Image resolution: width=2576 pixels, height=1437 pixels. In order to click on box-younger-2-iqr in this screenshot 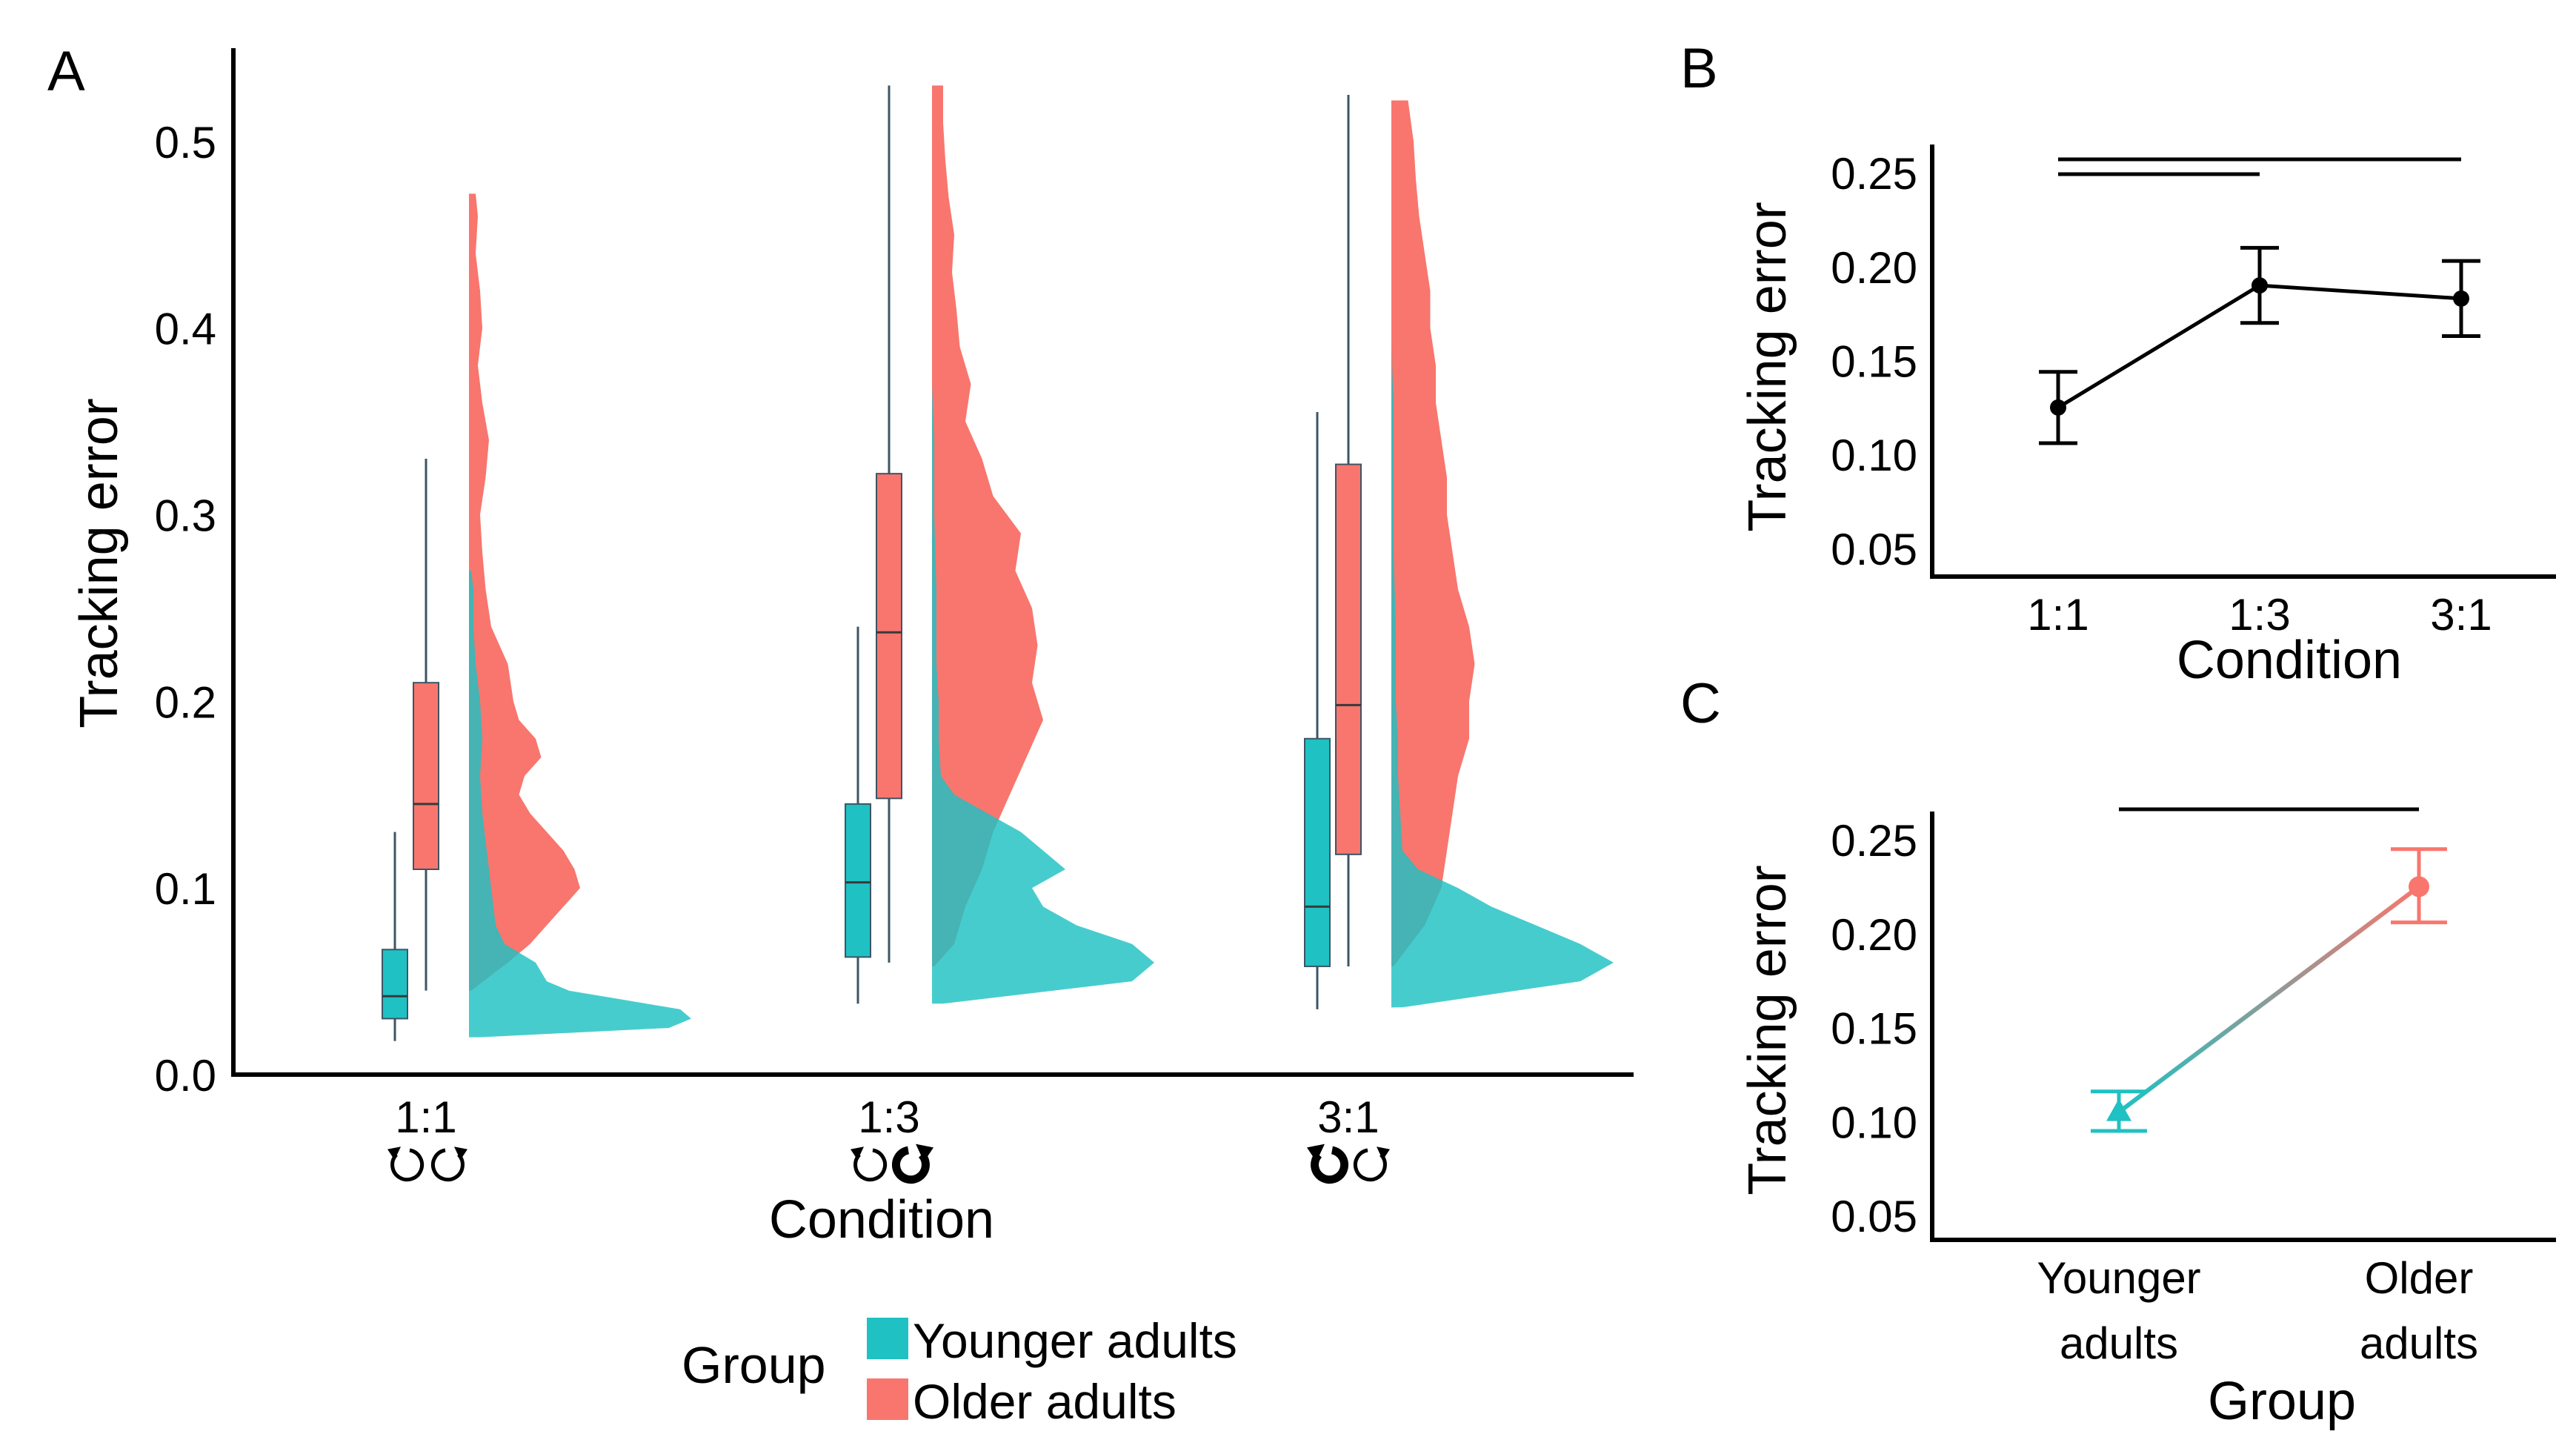, I will do `click(858, 880)`.